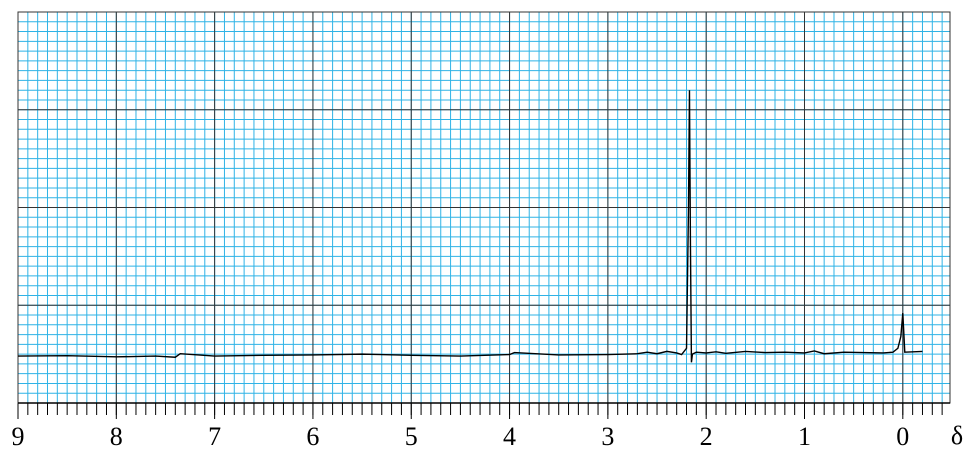 This screenshot has width=964, height=452. I want to click on x-tick-label: 4, so click(509, 436).